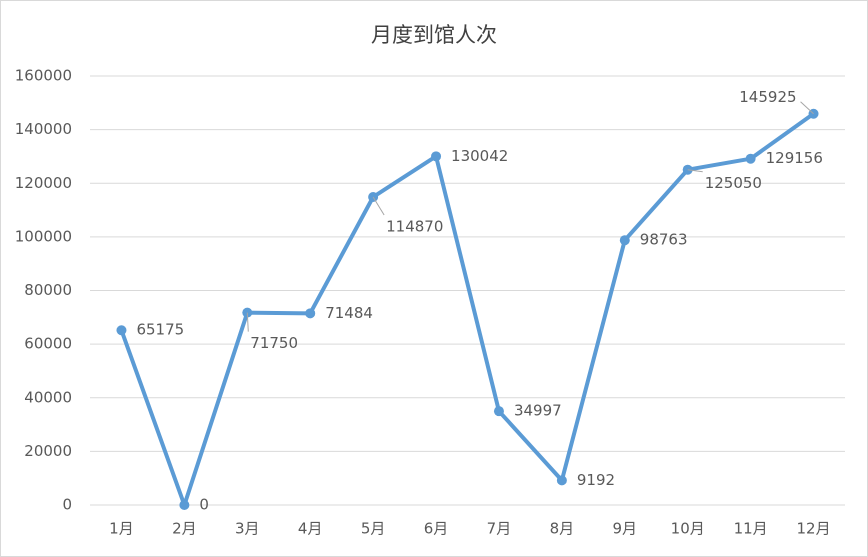  I want to click on data-label: 114870, so click(414, 227).